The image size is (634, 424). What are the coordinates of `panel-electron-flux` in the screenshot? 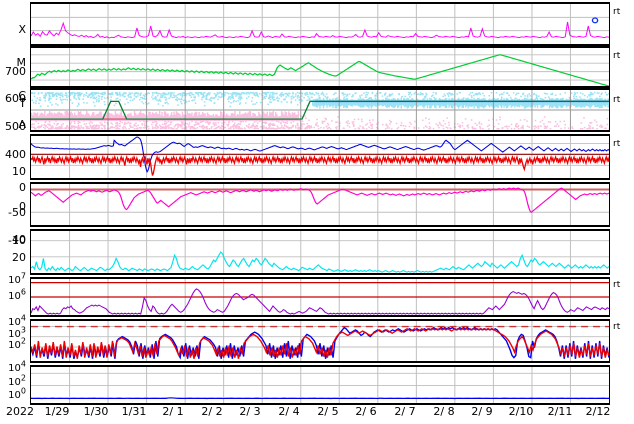 It's located at (320, 297).